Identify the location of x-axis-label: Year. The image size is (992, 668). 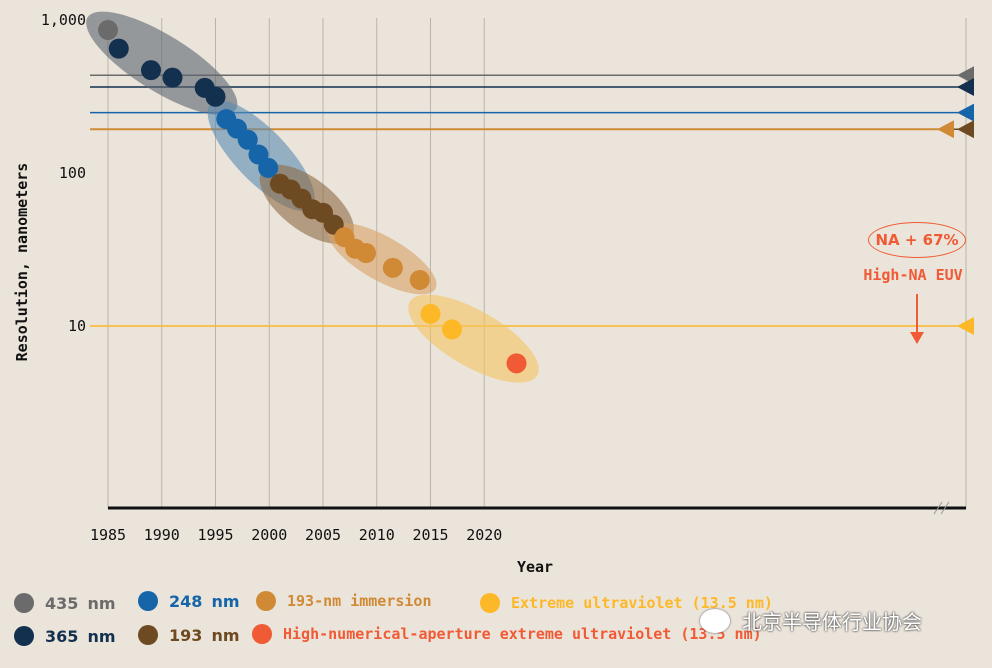
(535, 567).